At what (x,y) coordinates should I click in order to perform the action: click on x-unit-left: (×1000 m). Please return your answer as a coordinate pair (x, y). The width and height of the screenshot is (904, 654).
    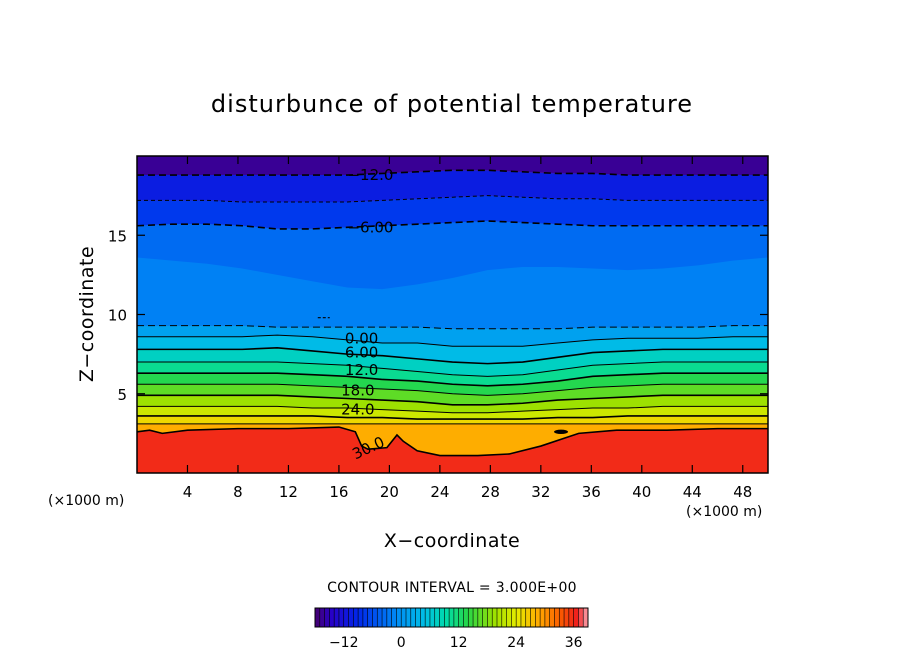
    Looking at the image, I should click on (86, 501).